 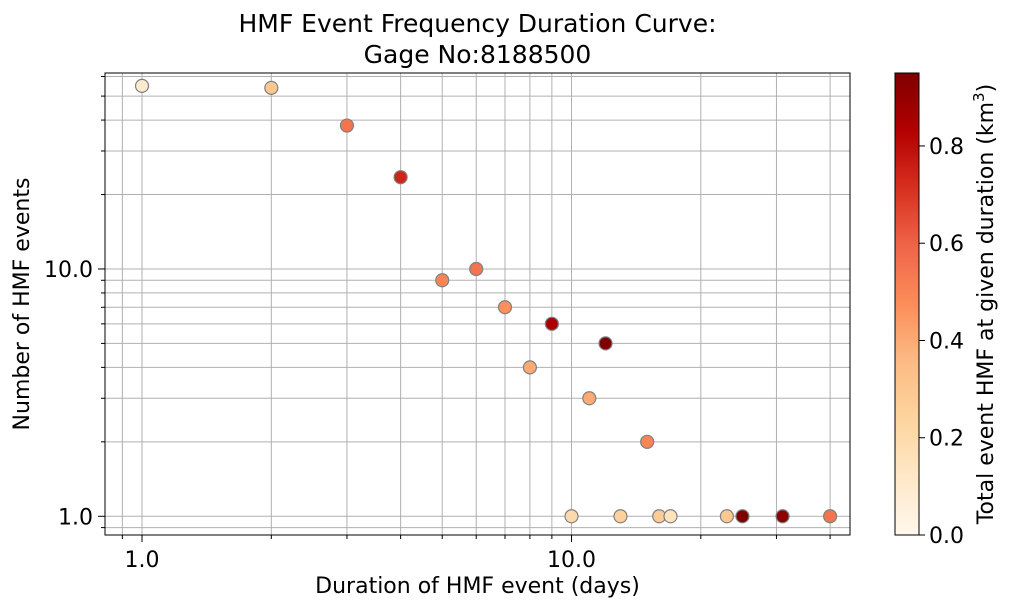 What do you see at coordinates (979, 97) in the screenshot?
I see `colorbar-label-superscript: 3` at bounding box center [979, 97].